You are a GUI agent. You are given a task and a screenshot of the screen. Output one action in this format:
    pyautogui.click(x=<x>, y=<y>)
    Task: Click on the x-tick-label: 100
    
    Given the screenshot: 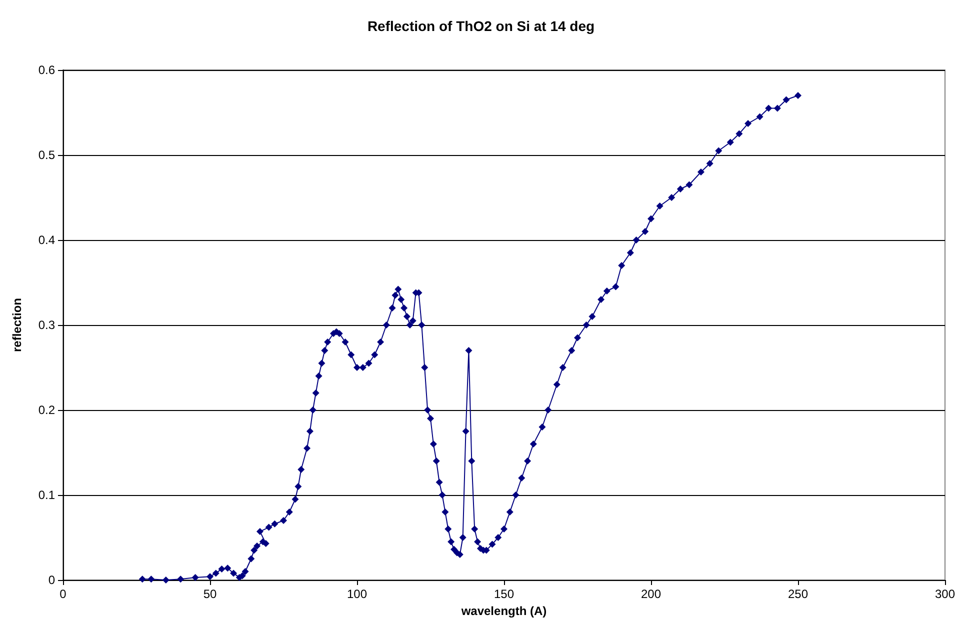 What is the action you would take?
    pyautogui.click(x=357, y=594)
    